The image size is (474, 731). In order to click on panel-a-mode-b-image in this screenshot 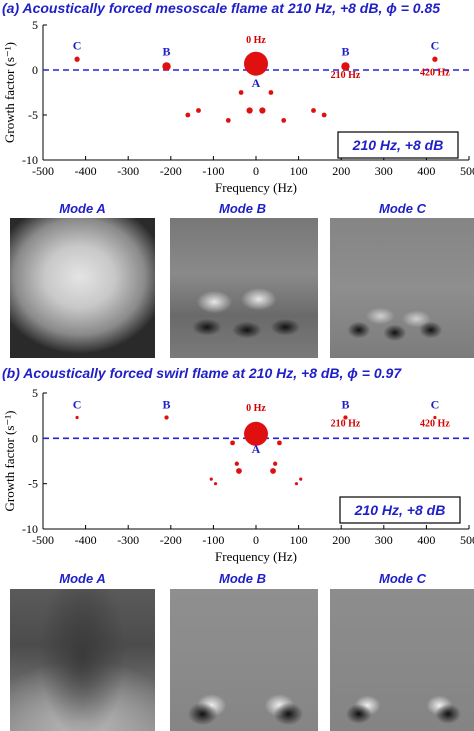, I will do `click(244, 288)`.